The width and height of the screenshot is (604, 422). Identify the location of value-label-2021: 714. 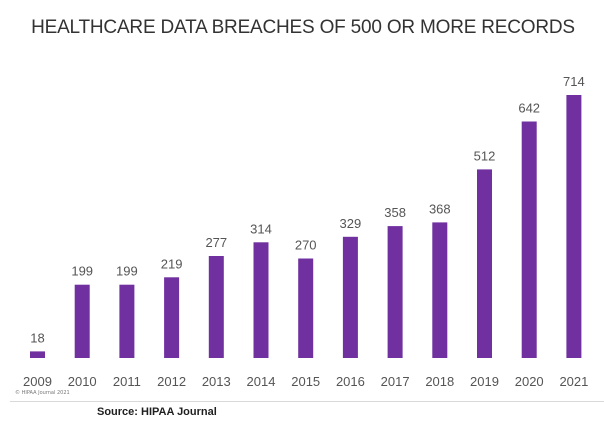
(574, 81).